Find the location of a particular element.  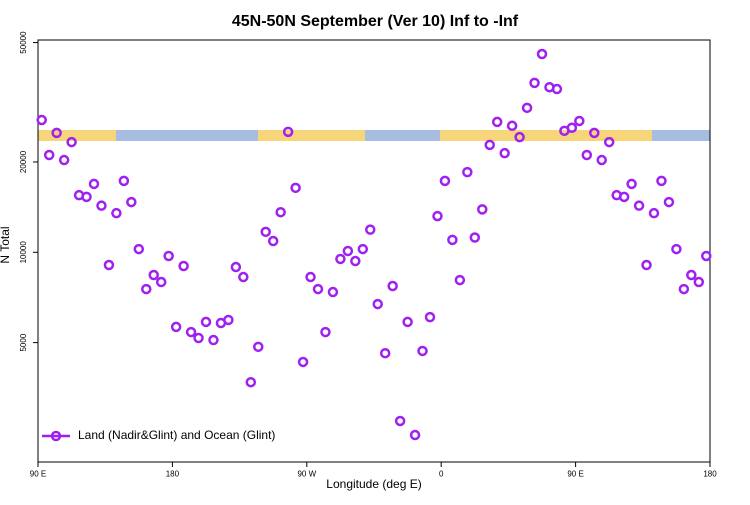

y-axis-title: N Total is located at coordinates (6, 244).